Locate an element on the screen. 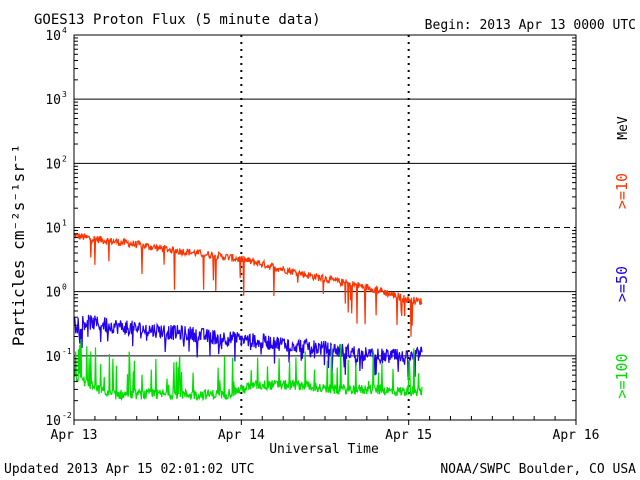 This screenshot has height=480, width=640. y-tick-exponent: 2 is located at coordinates (64, 158).